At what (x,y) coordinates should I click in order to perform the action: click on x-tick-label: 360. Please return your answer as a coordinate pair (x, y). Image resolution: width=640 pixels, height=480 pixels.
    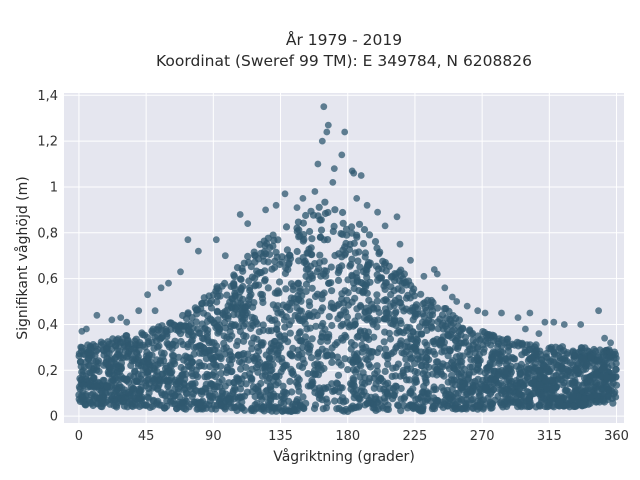
    Looking at the image, I should click on (616, 436).